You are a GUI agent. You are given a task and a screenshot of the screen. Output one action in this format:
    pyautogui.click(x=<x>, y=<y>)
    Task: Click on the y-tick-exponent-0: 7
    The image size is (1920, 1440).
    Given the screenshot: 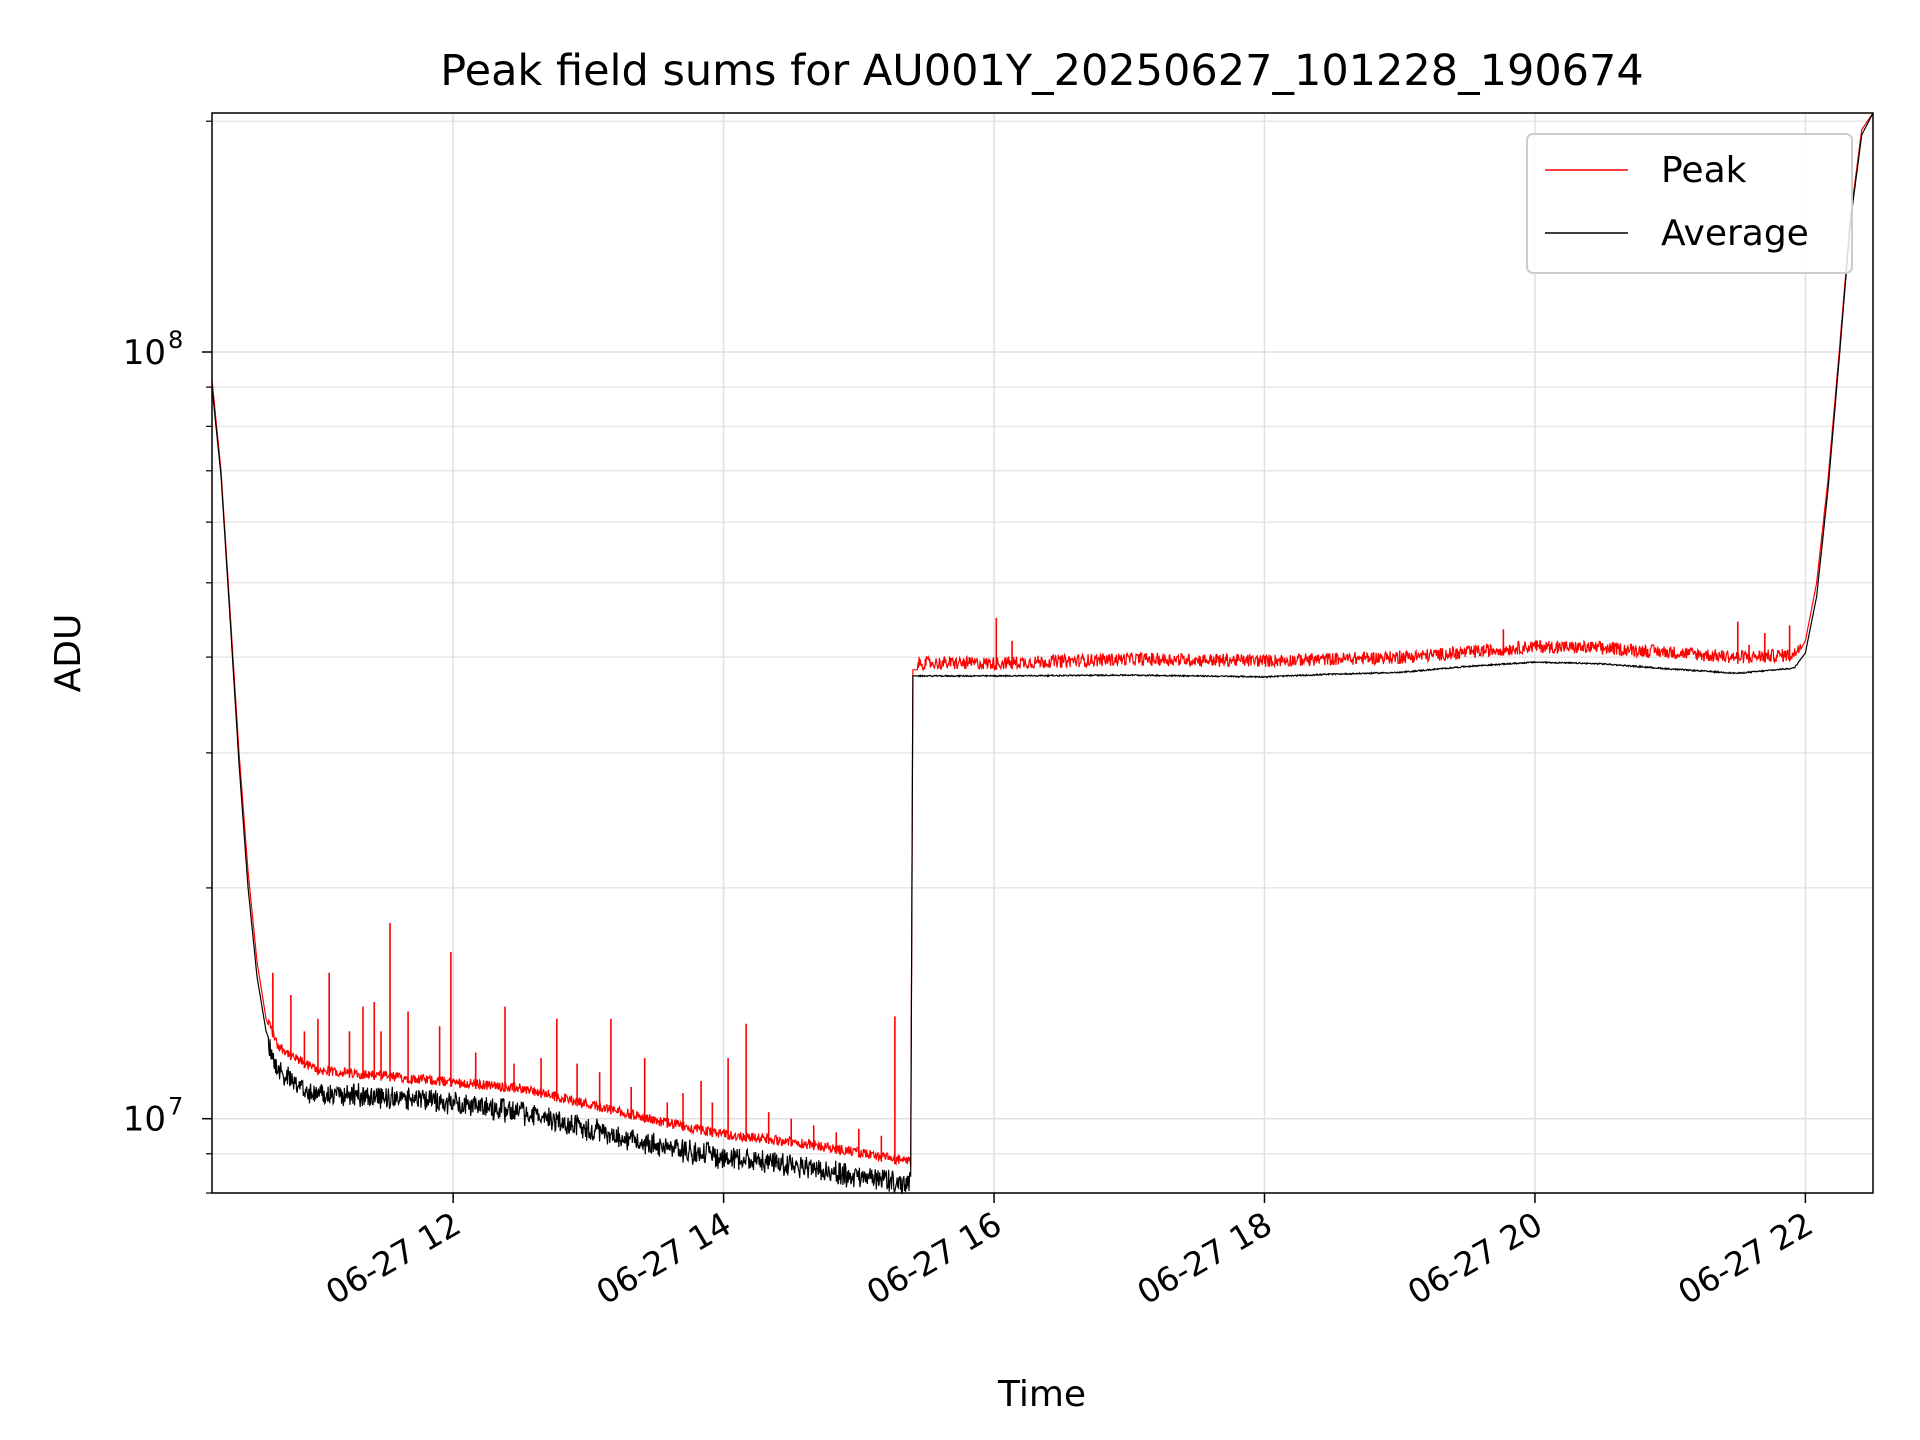 What is the action you would take?
    pyautogui.click(x=175, y=1107)
    